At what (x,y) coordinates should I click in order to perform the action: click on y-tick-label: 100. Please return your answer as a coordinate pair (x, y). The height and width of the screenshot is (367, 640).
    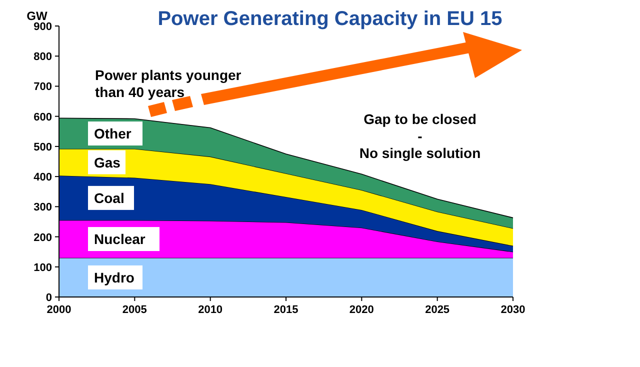
    Looking at the image, I should click on (43, 268).